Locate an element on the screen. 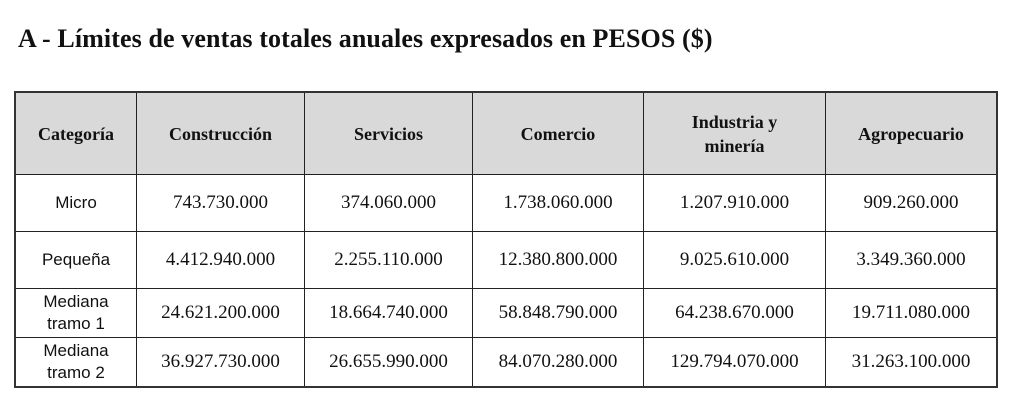 The height and width of the screenshot is (419, 1024). row-category: Pequeña is located at coordinates (75, 260).